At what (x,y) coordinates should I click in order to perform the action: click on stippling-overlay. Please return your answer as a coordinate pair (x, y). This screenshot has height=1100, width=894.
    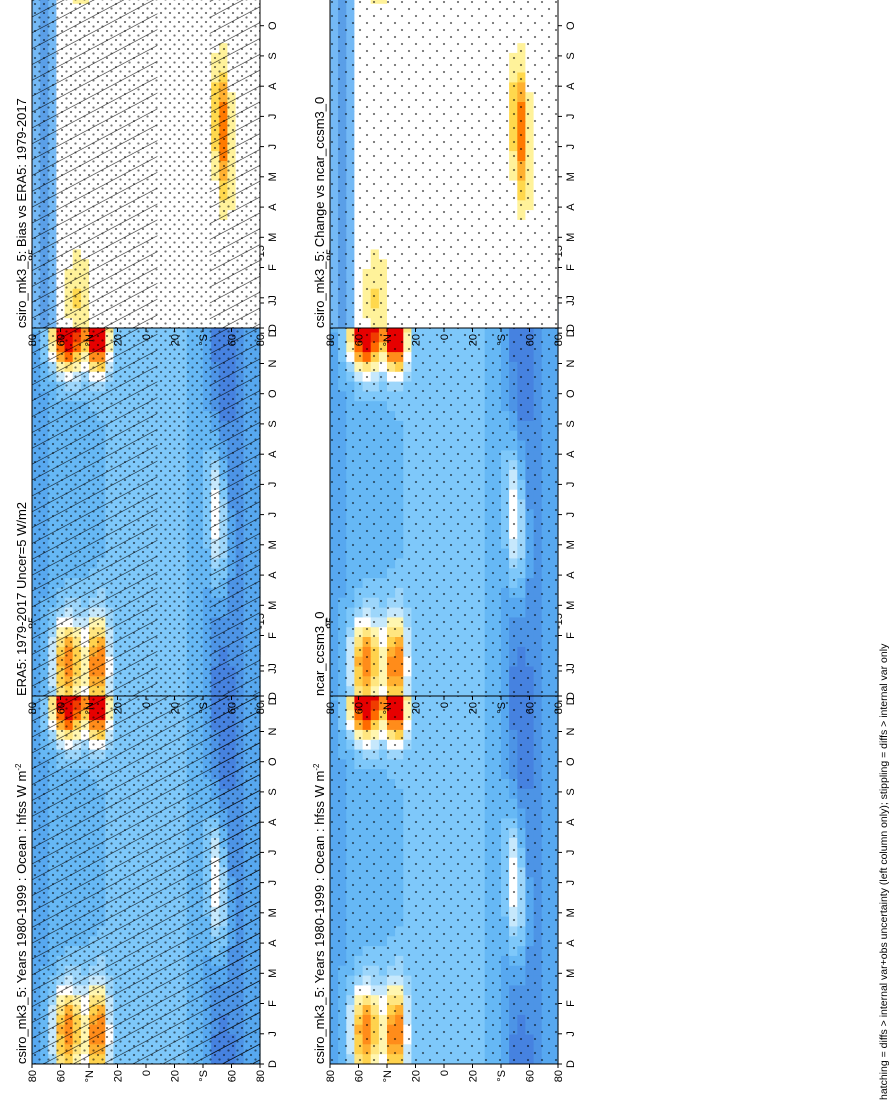
    Looking at the image, I should click on (444, 867).